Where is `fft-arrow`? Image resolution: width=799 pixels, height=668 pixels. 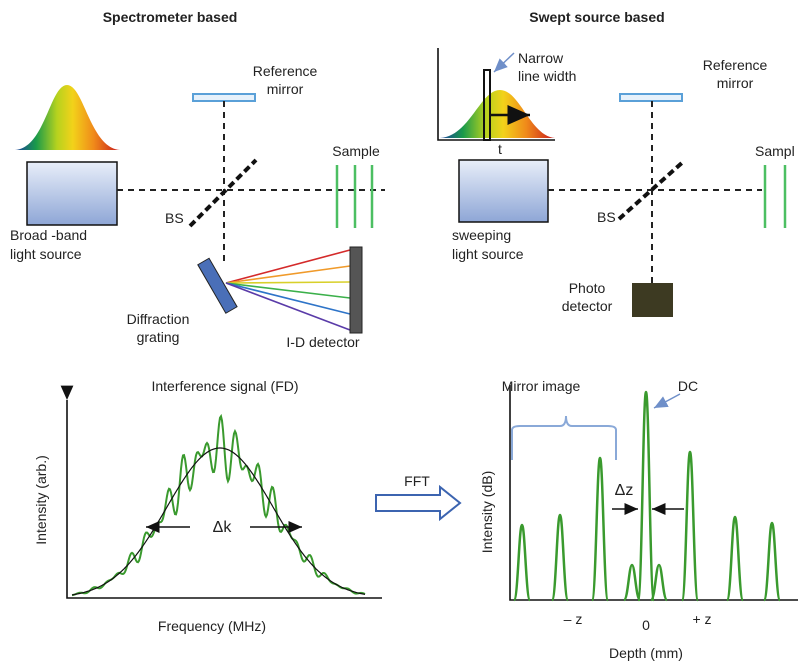 fft-arrow is located at coordinates (418, 503).